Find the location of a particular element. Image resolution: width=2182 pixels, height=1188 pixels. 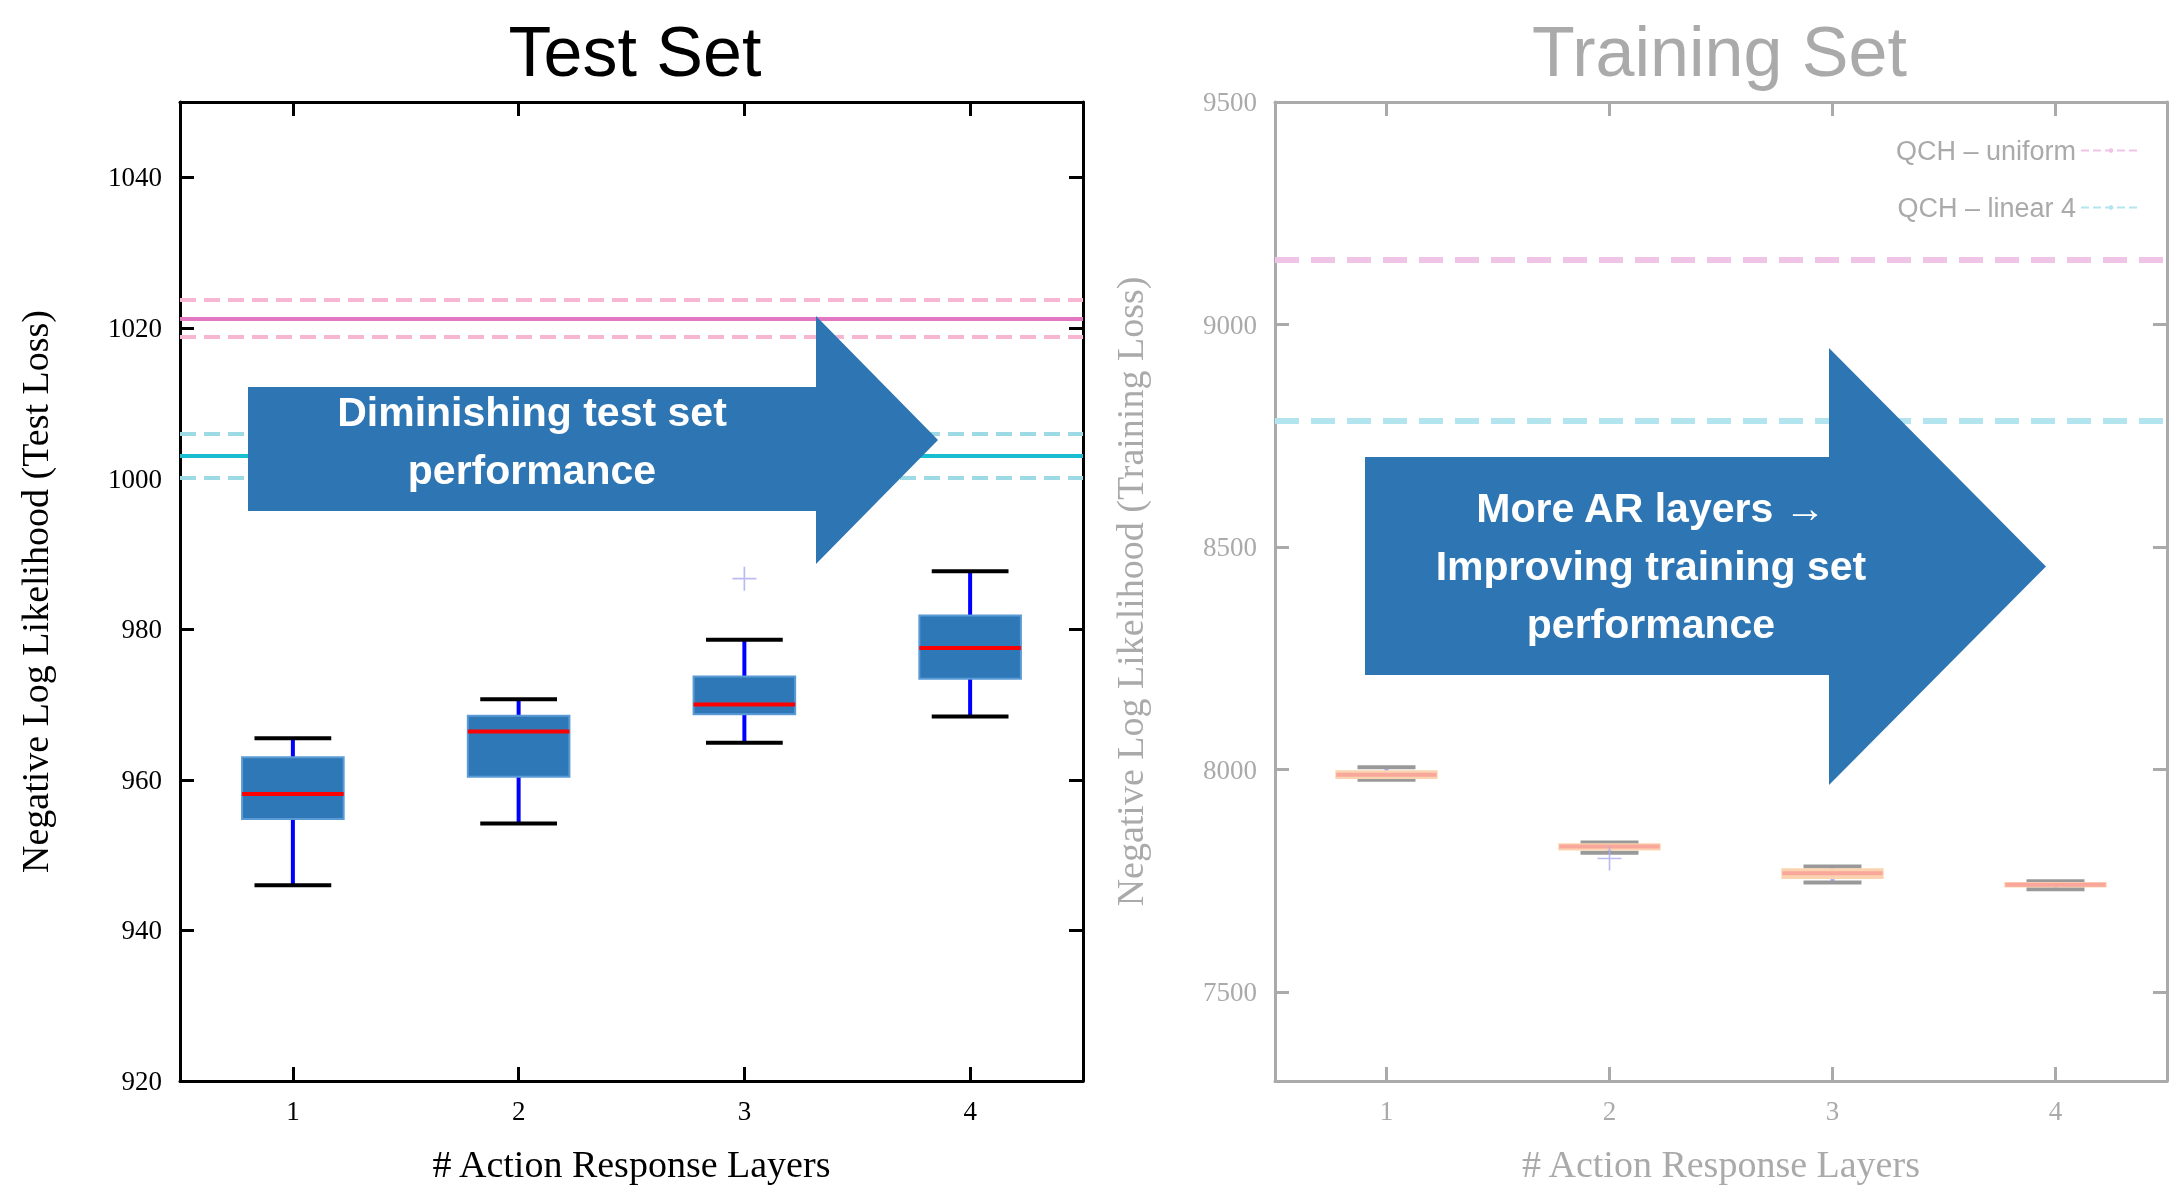

y-tick-label: 920 is located at coordinates (141, 1081).